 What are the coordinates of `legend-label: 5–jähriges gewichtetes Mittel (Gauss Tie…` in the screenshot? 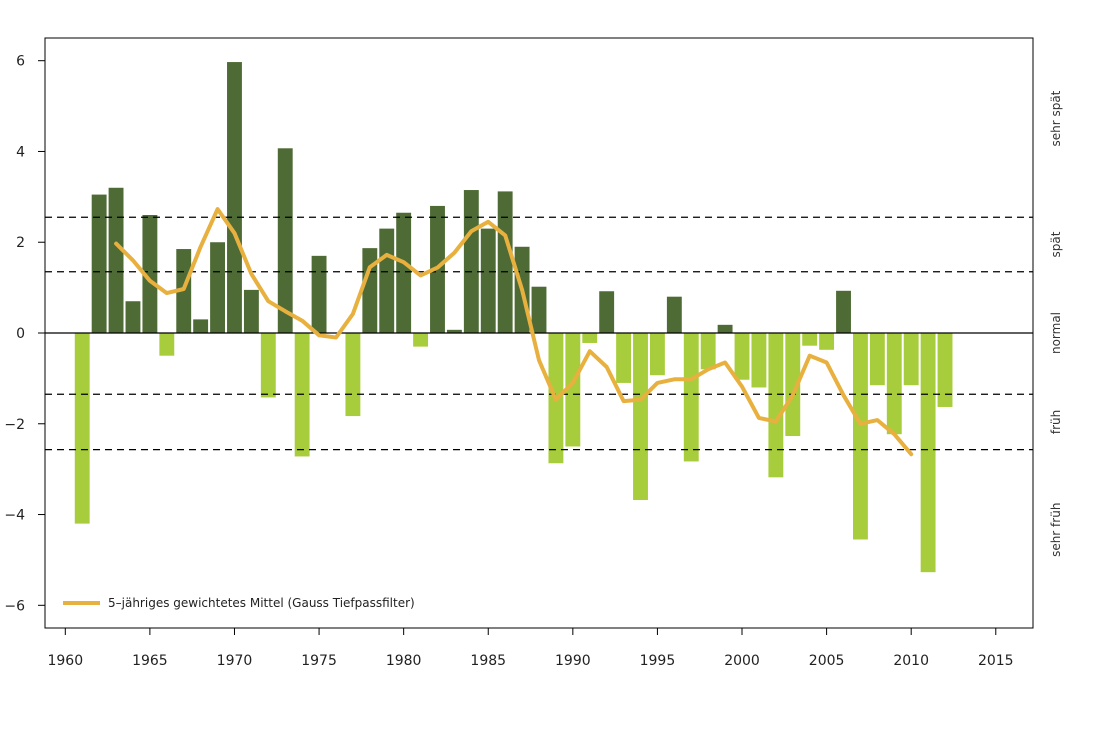 It's located at (261, 603).